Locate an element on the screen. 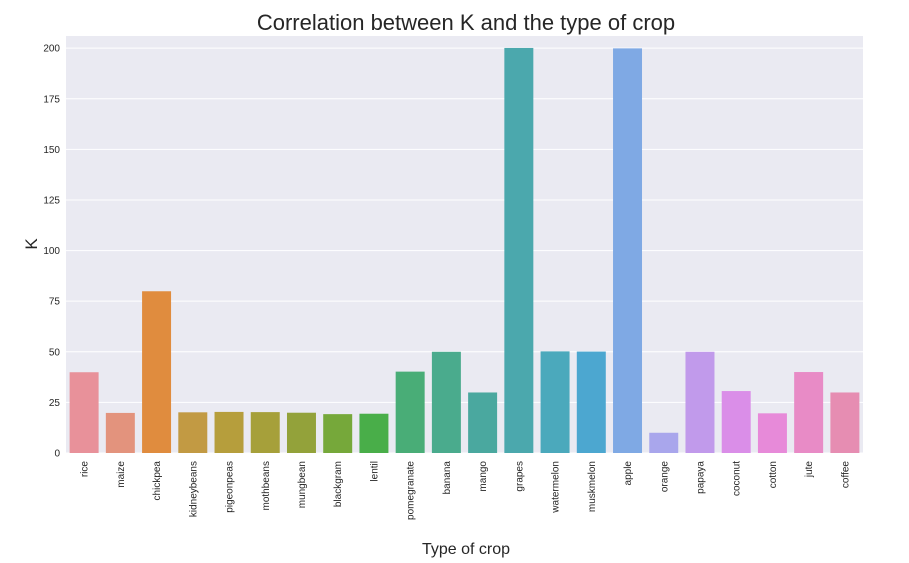 Image resolution: width=909 pixels, height=563 pixels. bar-pigeonpeas is located at coordinates (229, 432).